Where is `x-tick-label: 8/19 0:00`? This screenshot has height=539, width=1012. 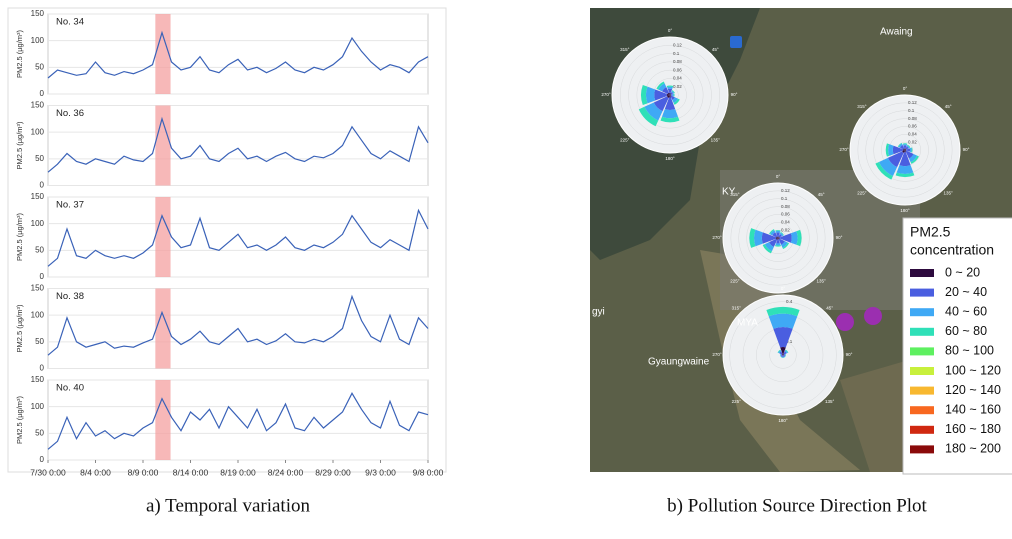
x-tick-label: 8/19 0:00 is located at coordinates (238, 472).